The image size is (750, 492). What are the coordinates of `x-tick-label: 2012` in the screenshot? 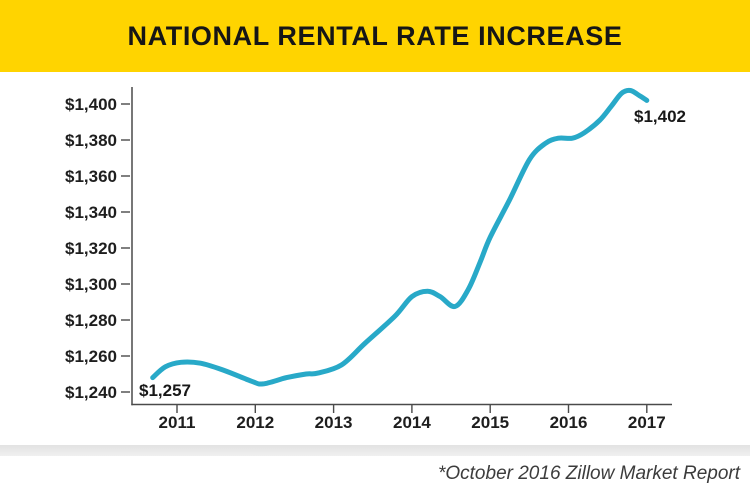 It's located at (255, 422).